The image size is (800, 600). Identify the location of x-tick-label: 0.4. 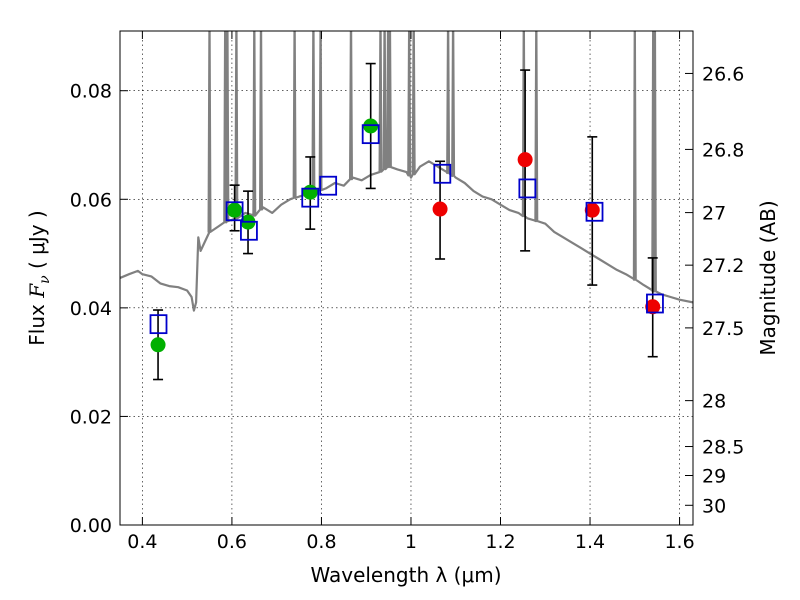
(142, 542).